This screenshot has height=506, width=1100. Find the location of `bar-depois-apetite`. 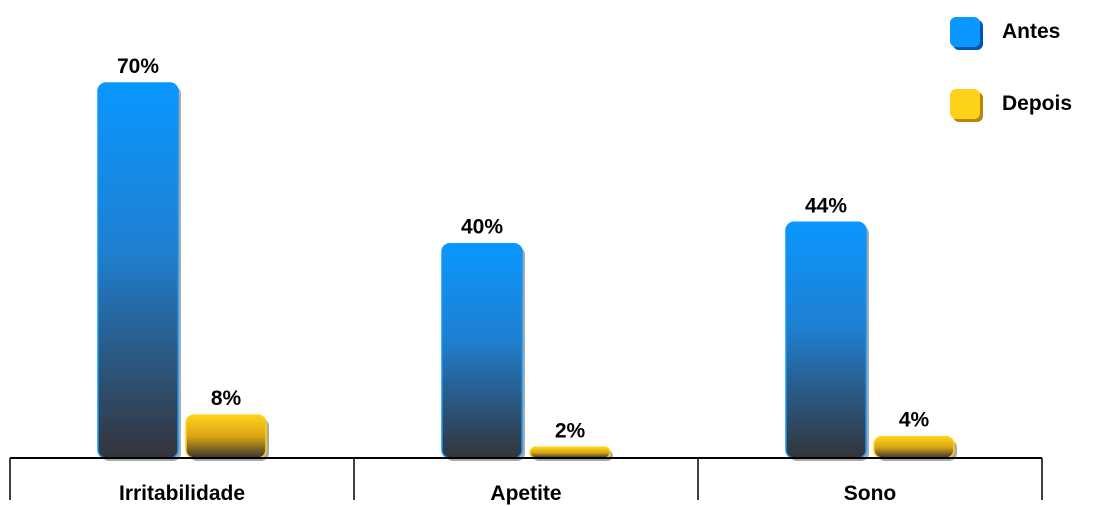

bar-depois-apetite is located at coordinates (570, 452).